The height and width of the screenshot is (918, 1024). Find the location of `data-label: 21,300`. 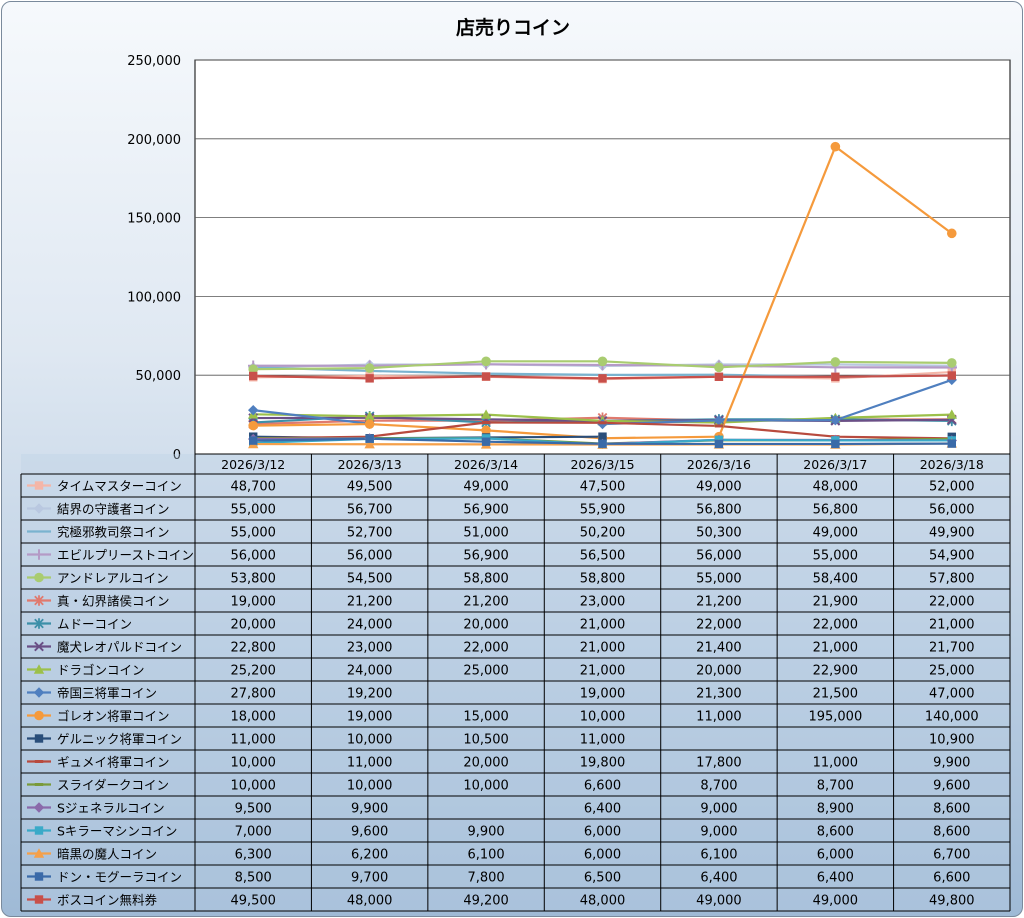

data-label: 21,300 is located at coordinates (719, 694).